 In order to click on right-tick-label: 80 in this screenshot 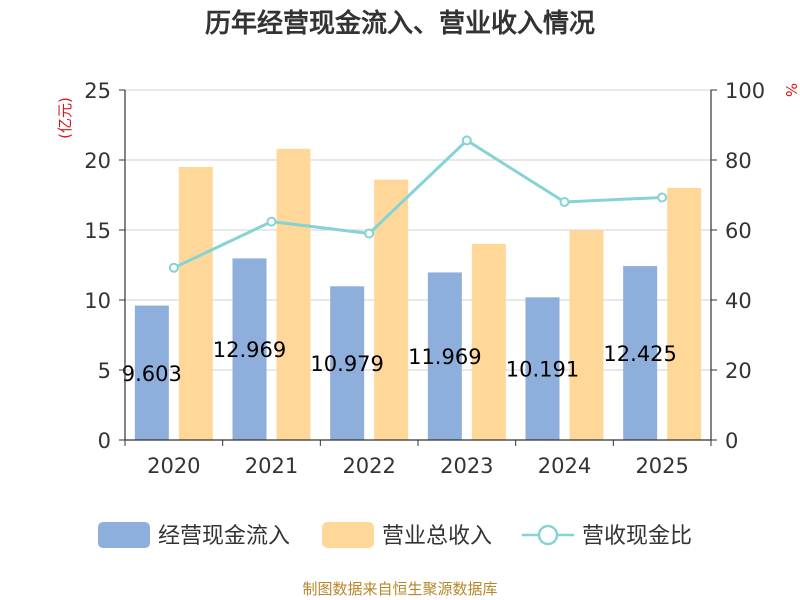, I will do `click(738, 161)`.